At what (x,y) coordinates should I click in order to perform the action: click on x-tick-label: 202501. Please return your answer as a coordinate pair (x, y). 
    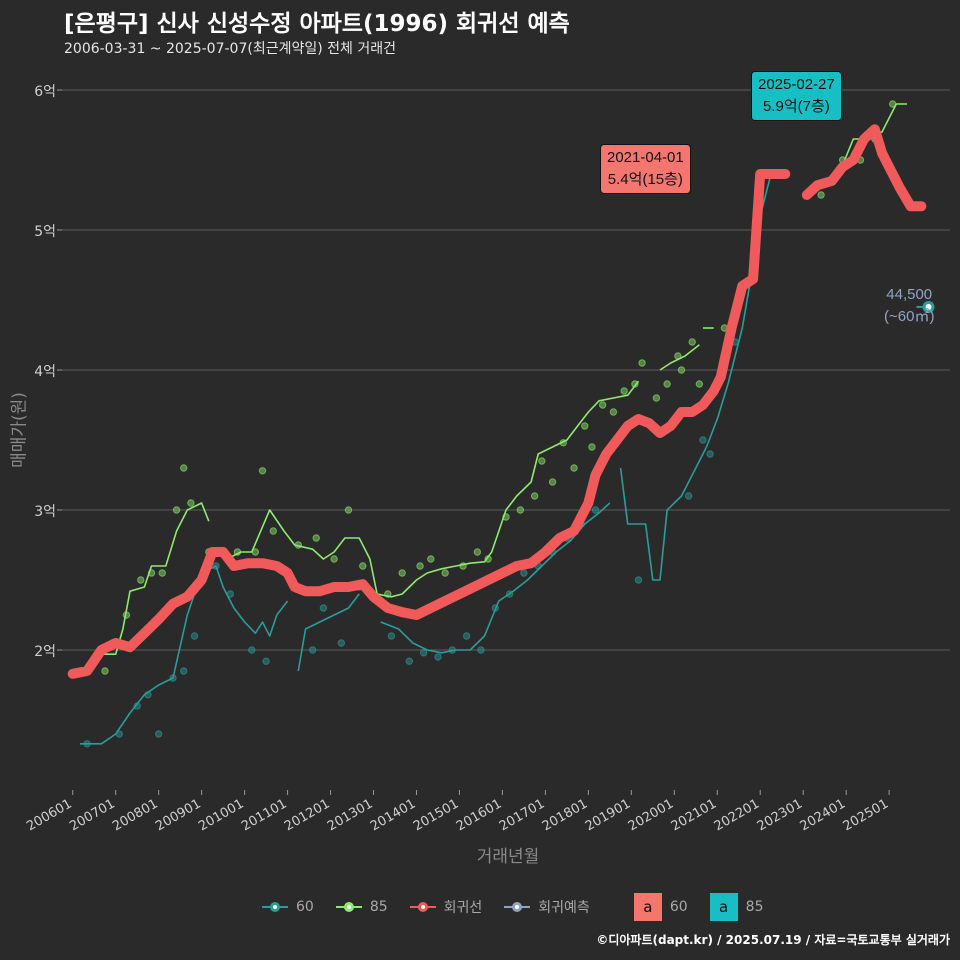
    Looking at the image, I should click on (866, 815).